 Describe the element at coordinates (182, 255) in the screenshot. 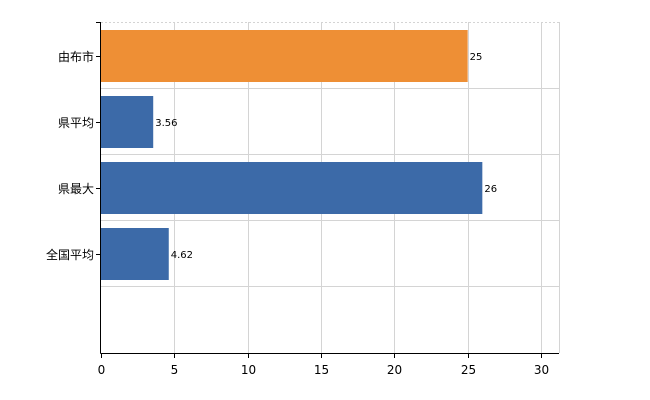

I see `bar-value-label: 4.62` at that location.